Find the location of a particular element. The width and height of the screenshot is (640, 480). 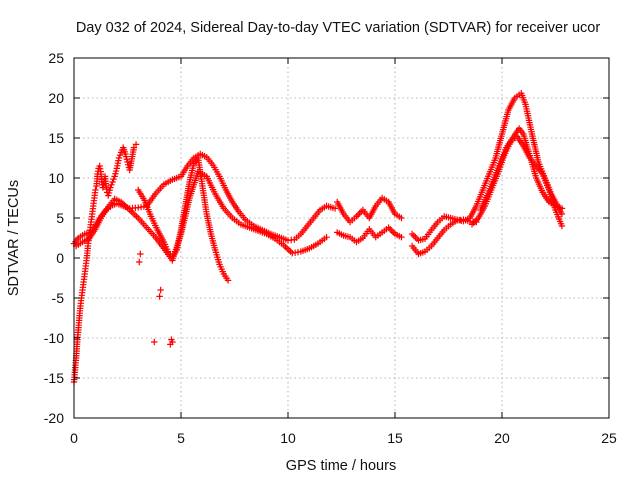

y-tick-label: 0 is located at coordinates (60, 258).